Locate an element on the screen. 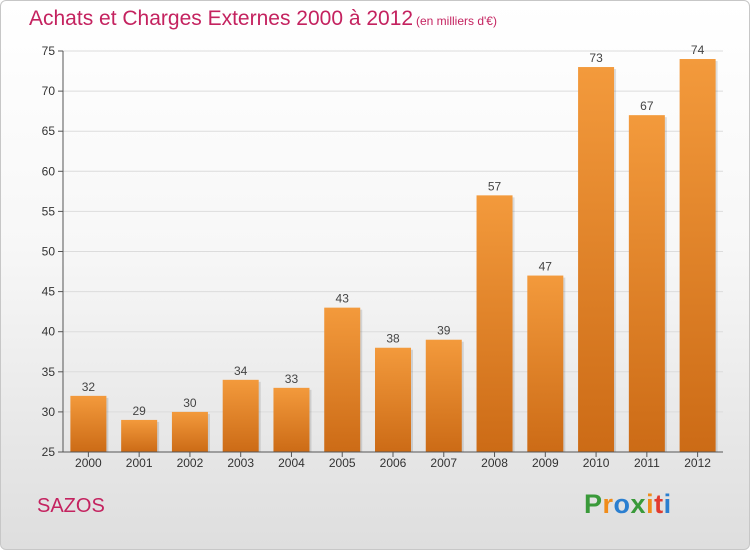 Image resolution: width=750 pixels, height=550 pixels. x-tick-label: 2004 is located at coordinates (291, 463).